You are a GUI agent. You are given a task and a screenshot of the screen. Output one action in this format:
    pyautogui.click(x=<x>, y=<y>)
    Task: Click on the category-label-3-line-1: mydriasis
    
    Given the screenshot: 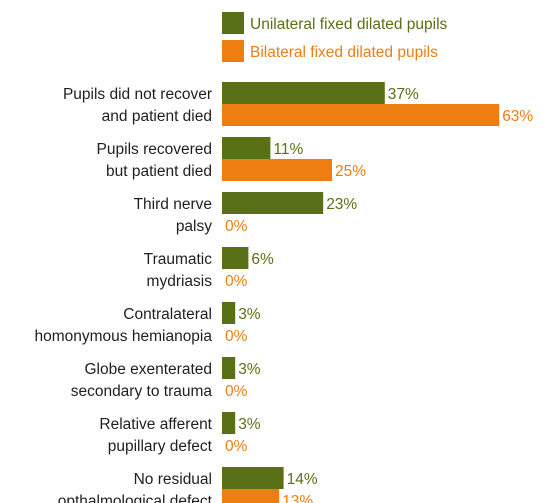 What is the action you would take?
    pyautogui.click(x=180, y=281)
    